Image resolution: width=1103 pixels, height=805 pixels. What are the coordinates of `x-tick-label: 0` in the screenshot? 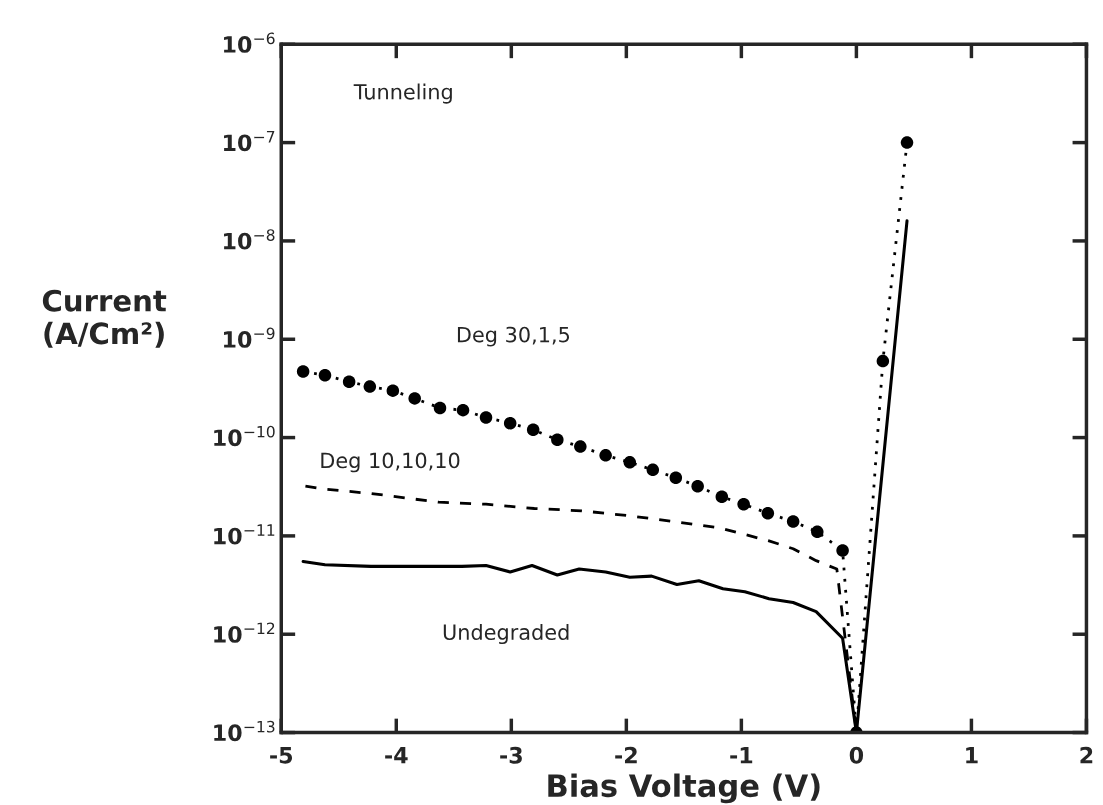 It's located at (856, 755).